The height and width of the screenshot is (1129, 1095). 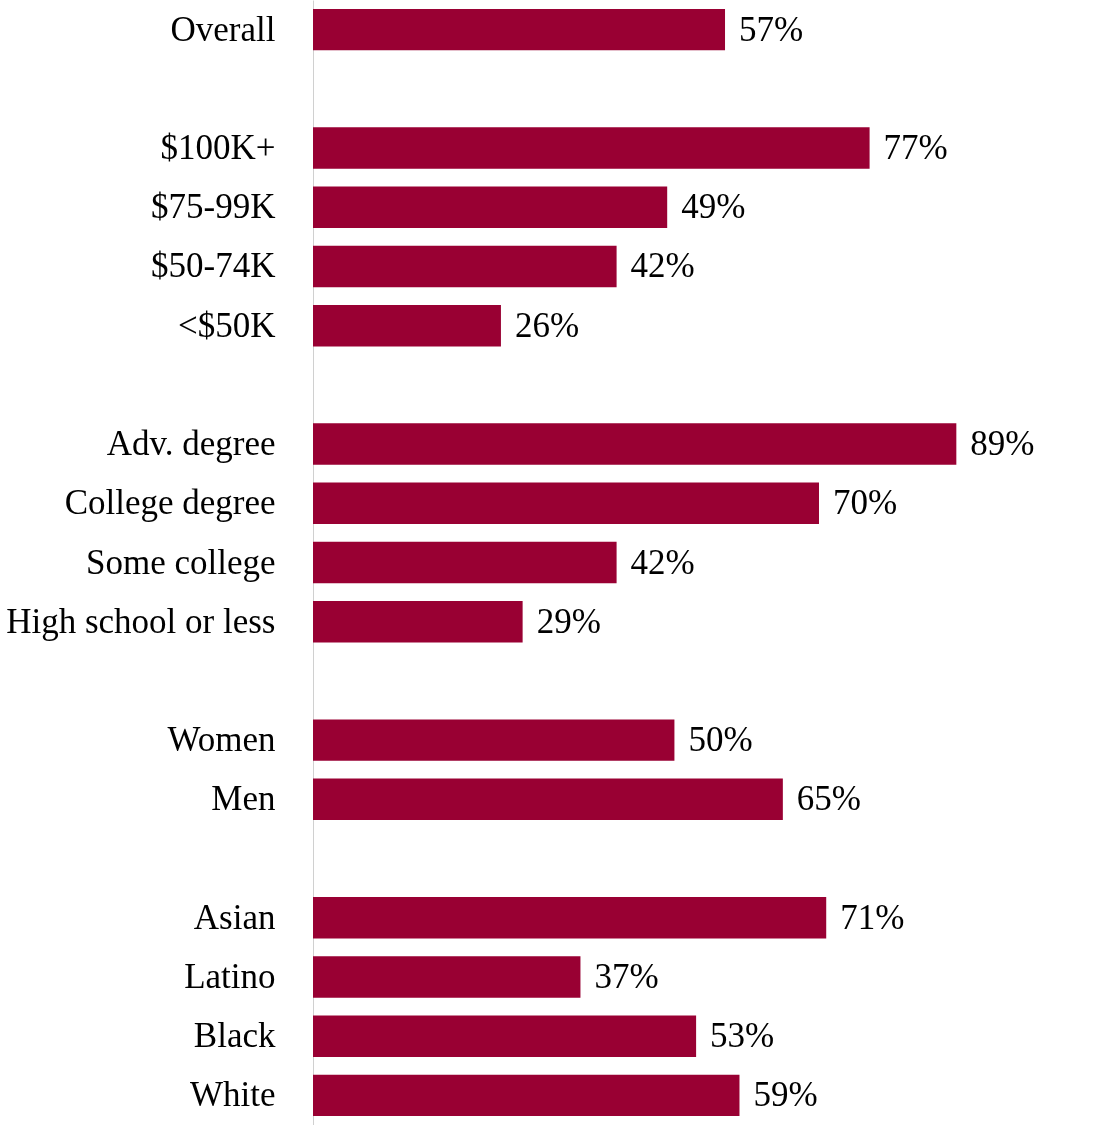 What do you see at coordinates (771, 29) in the screenshot?
I see `data-label: 57%` at bounding box center [771, 29].